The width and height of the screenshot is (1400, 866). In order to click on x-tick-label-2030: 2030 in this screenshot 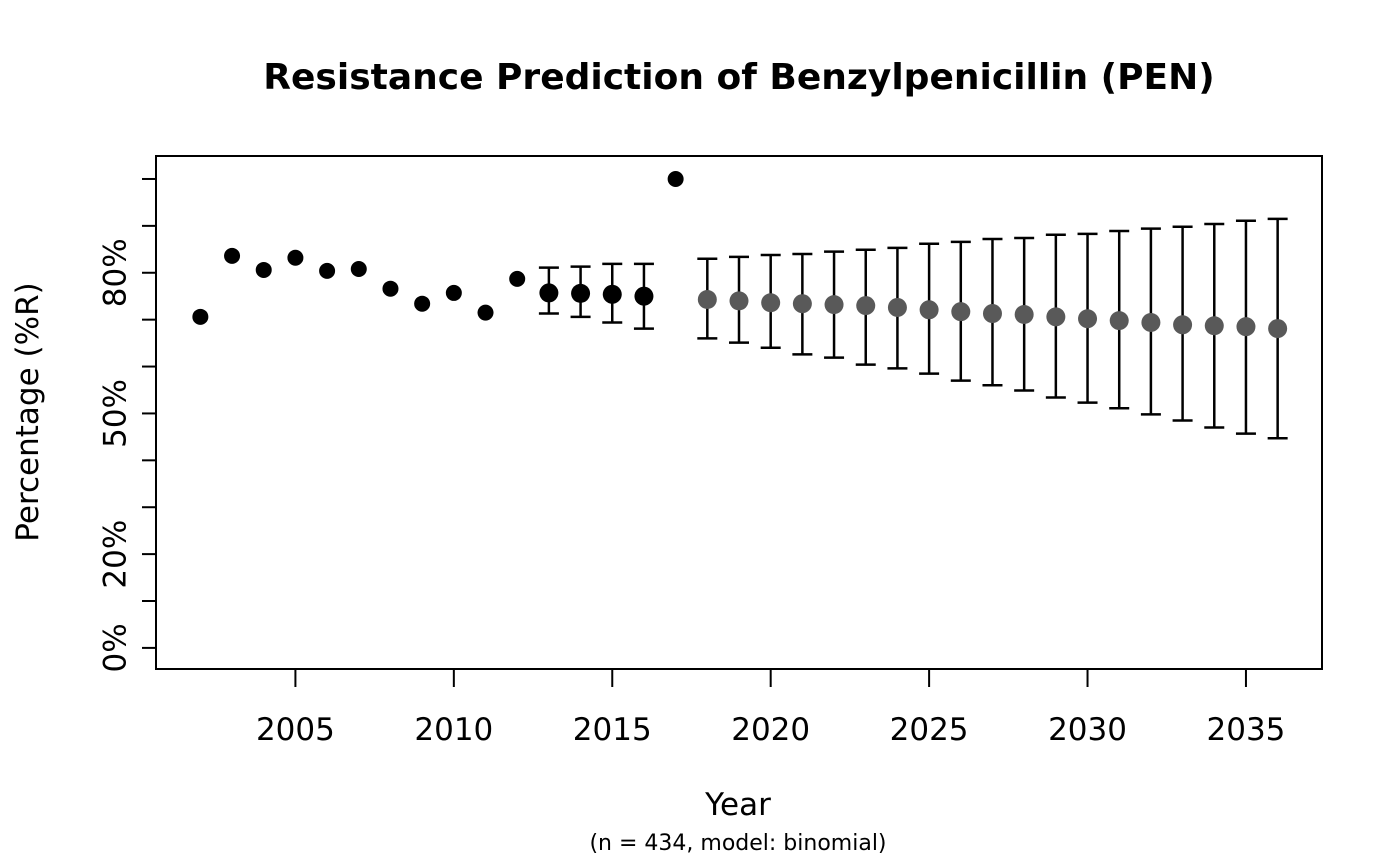, I will do `click(1087, 730)`.